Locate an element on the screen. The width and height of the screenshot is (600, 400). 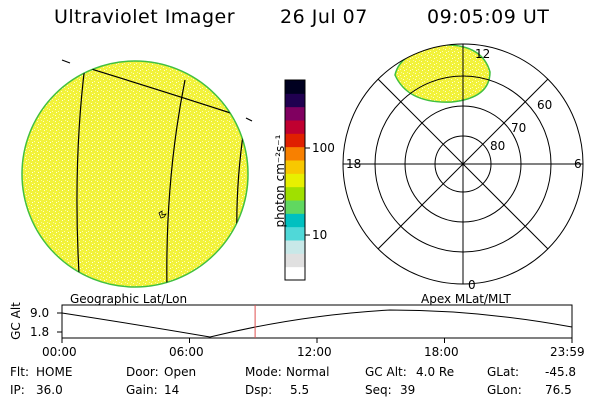
gain-value: 14 is located at coordinates (172, 390).